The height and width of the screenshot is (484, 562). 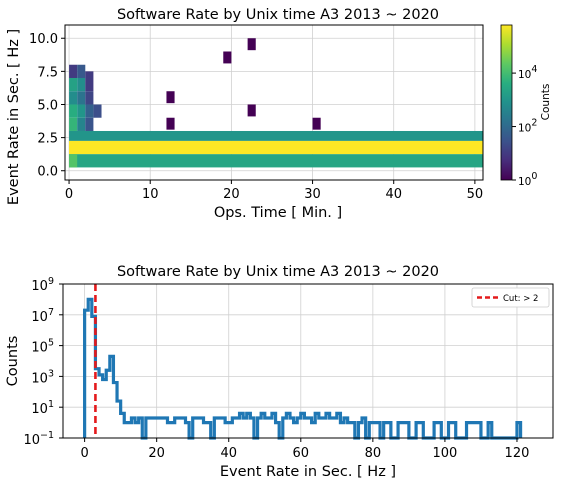 What do you see at coordinates (373, 453) in the screenshot?
I see `x-tick-label: 80` at bounding box center [373, 453].